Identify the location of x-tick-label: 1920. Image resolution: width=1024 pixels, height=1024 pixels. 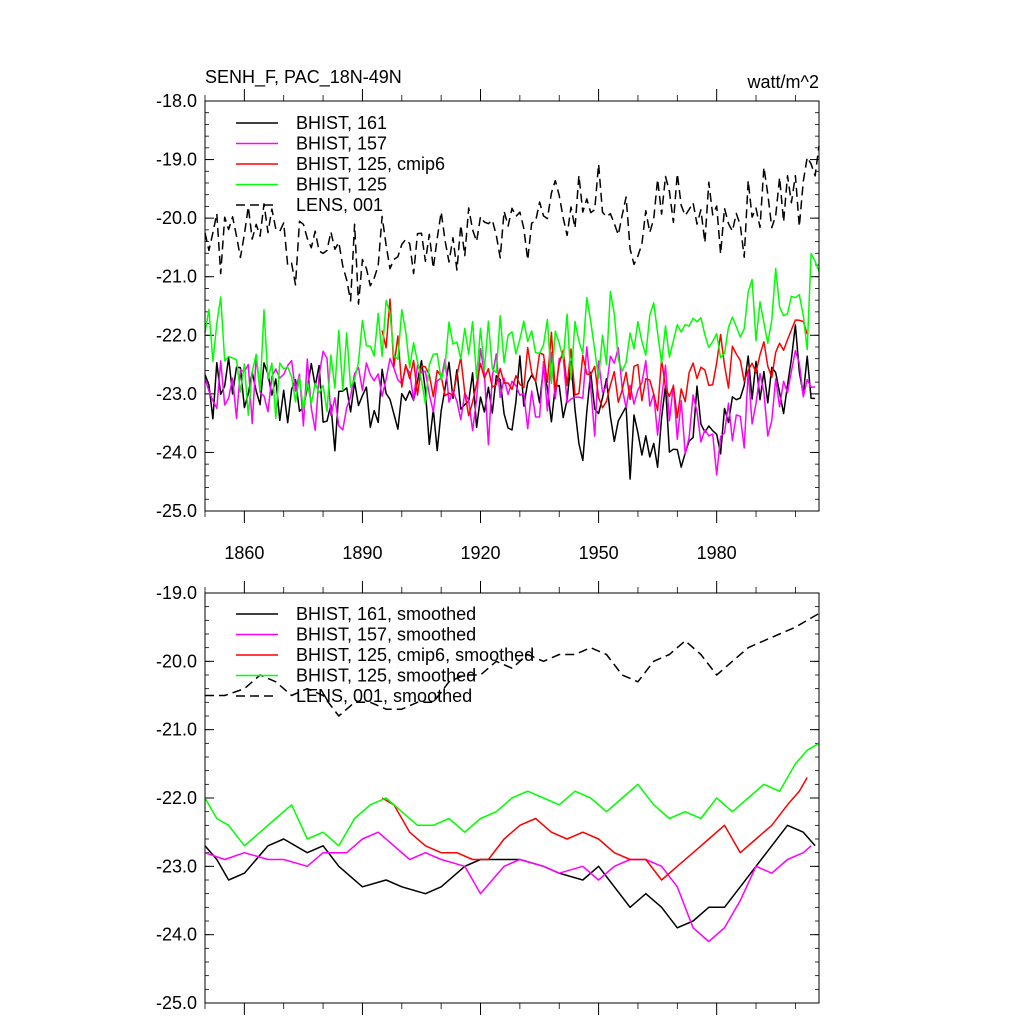
(480, 553).